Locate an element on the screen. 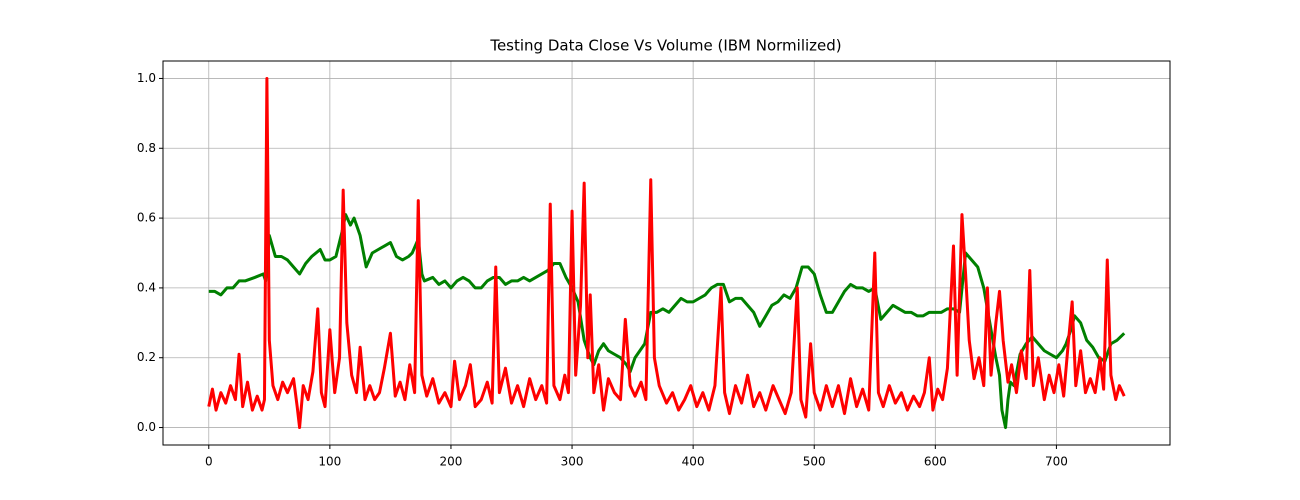 Image resolution: width=1300 pixels, height=500 pixels. x-tick-label: 700 is located at coordinates (1056, 462).